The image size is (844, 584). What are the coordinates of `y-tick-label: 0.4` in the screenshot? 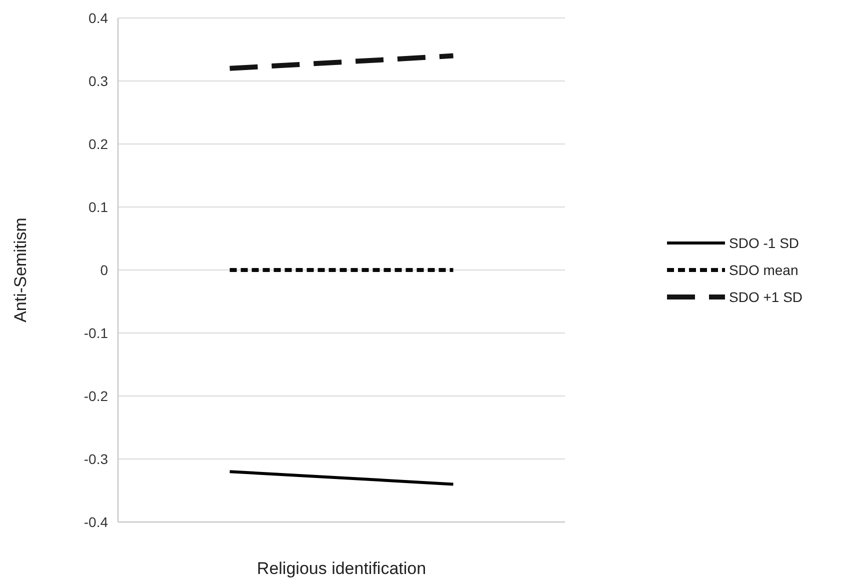 It's located at (98, 18).